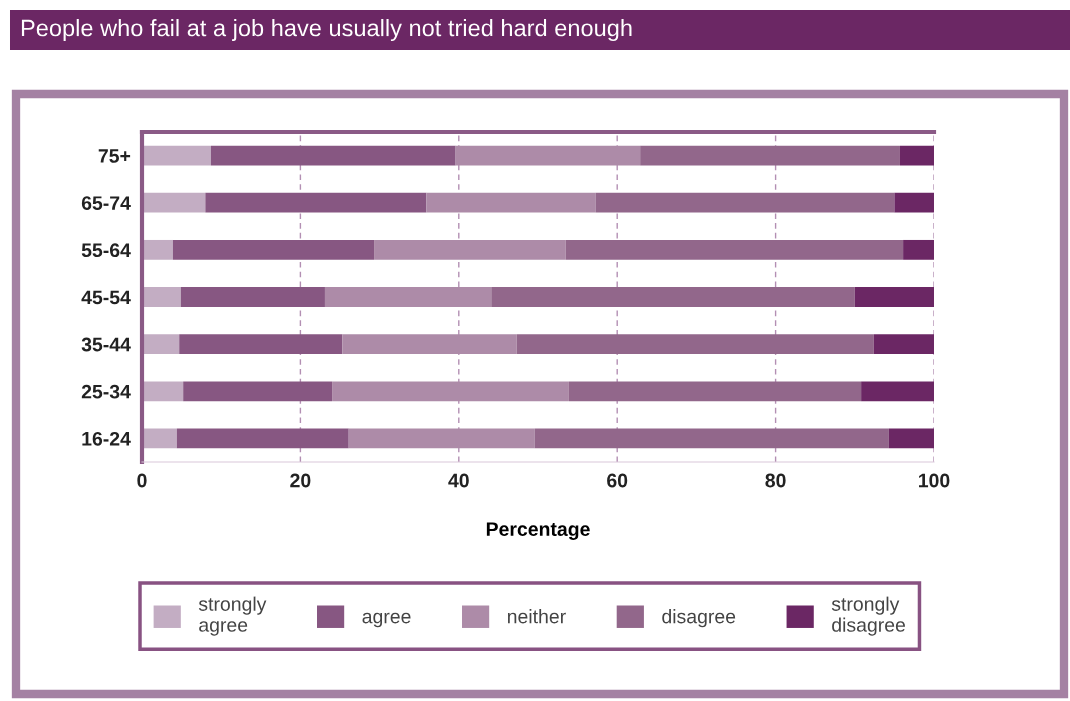  I want to click on x-tick-label: 80, so click(775, 480).